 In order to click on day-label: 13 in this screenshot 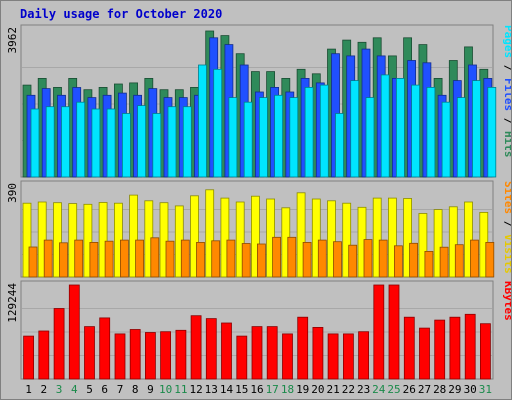, I will do `click(211, 389)`.